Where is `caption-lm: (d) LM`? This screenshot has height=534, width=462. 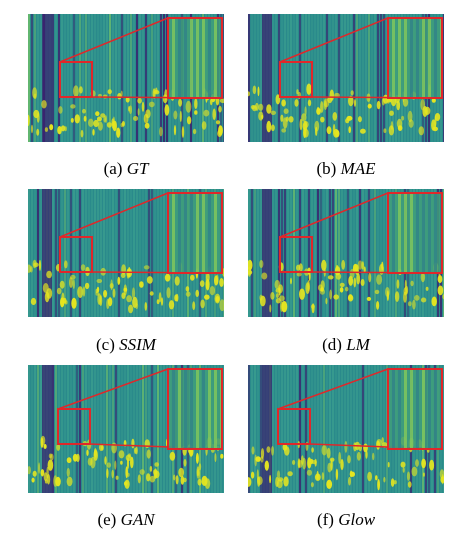
caption-lm: (d) LM is located at coordinates (346, 345).